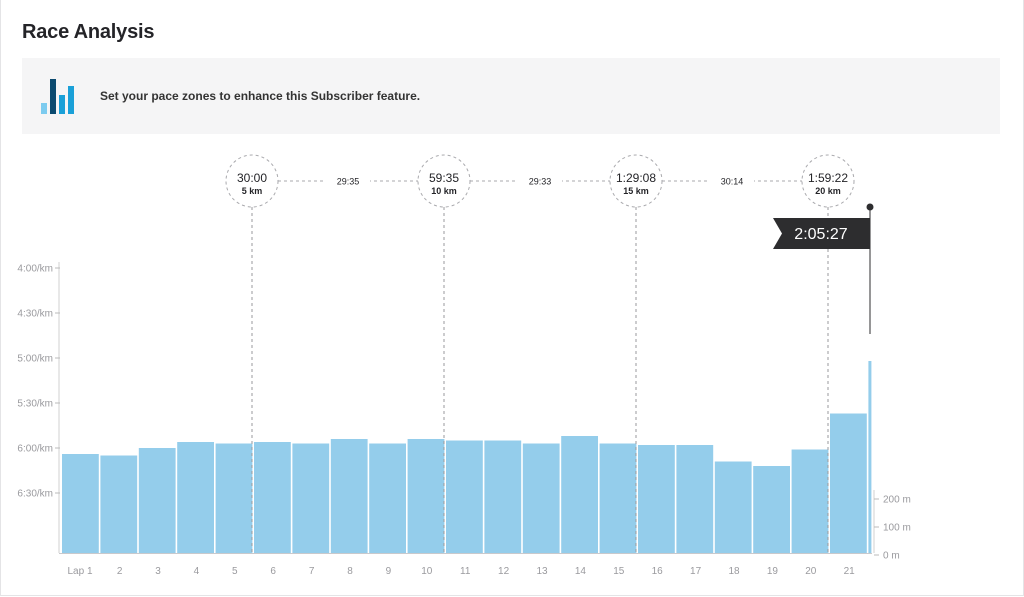 This screenshot has width=1024, height=597. I want to click on pace-tick-label: 4:00/km, so click(35, 269).